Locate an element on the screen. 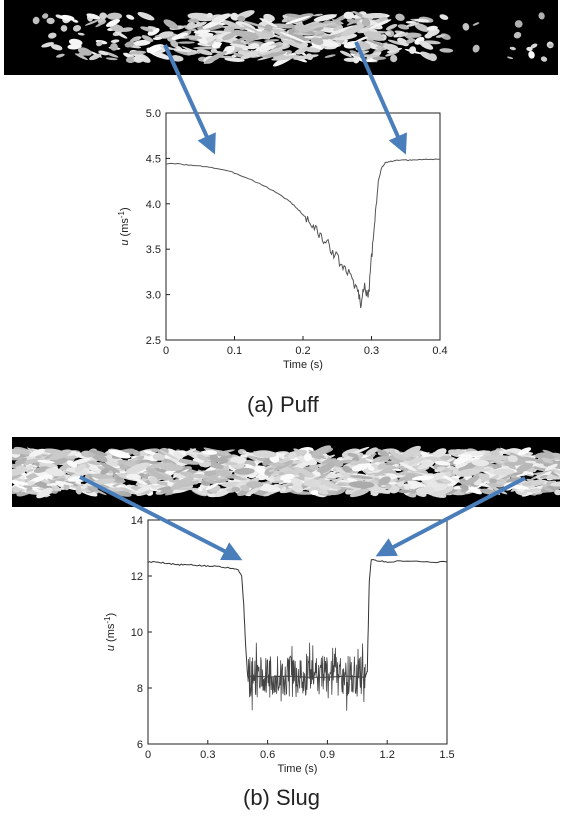 Image resolution: width=569 pixels, height=817 pixels. y-tick-label: 4.0 is located at coordinates (153, 205).